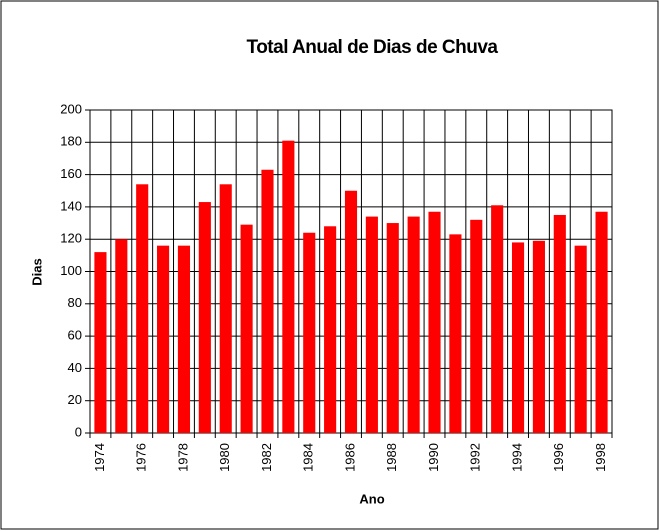 This screenshot has width=660, height=531. Describe the element at coordinates (99, 457) in the screenshot. I see `x-tick-label: 1974` at that location.